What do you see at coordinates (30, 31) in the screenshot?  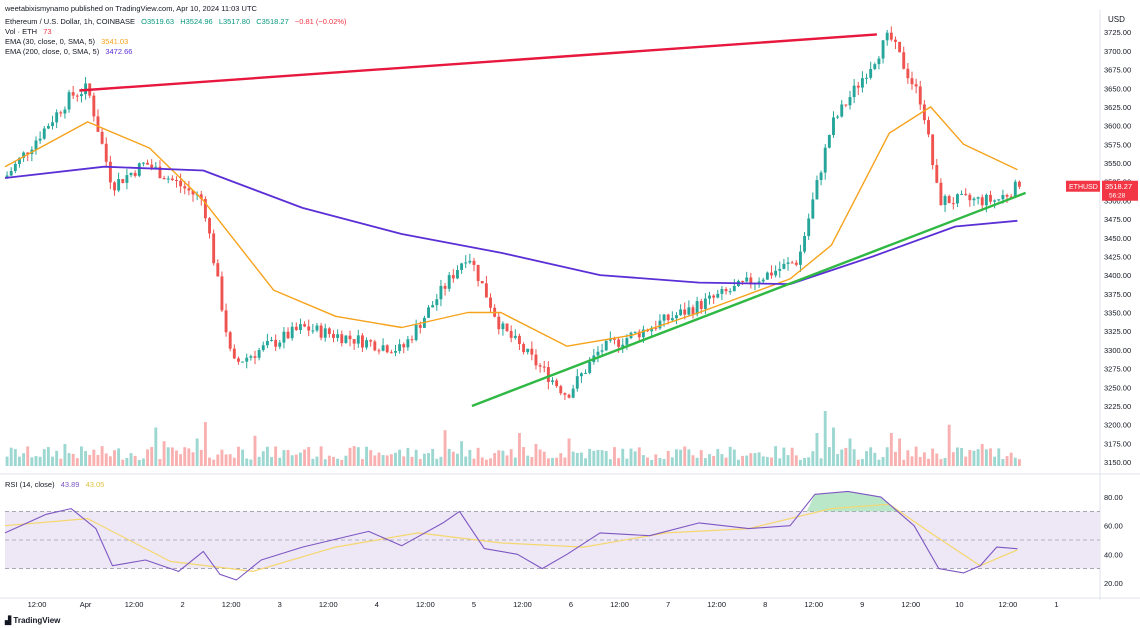 I see `volume-legend: Vol · ETH 73` at bounding box center [30, 31].